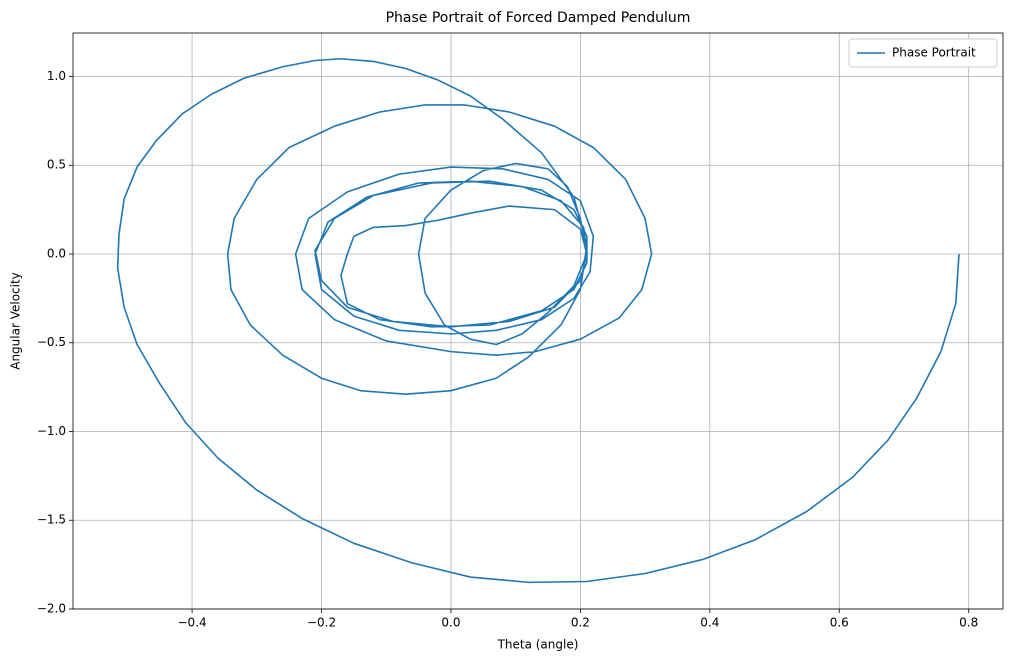  What do you see at coordinates (934, 53) in the screenshot?
I see `legend-label: Phase Portrait` at bounding box center [934, 53].